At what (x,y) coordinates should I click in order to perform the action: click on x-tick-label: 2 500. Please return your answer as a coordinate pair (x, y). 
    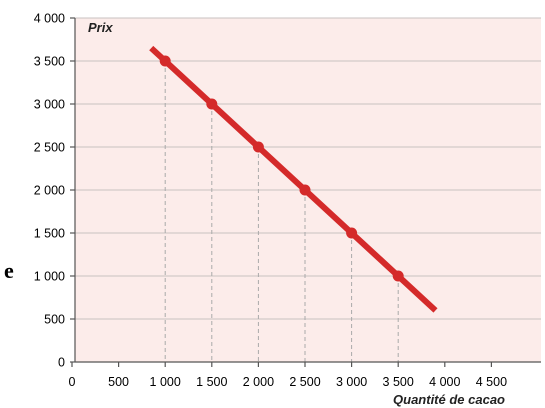
    Looking at the image, I should click on (304, 382).